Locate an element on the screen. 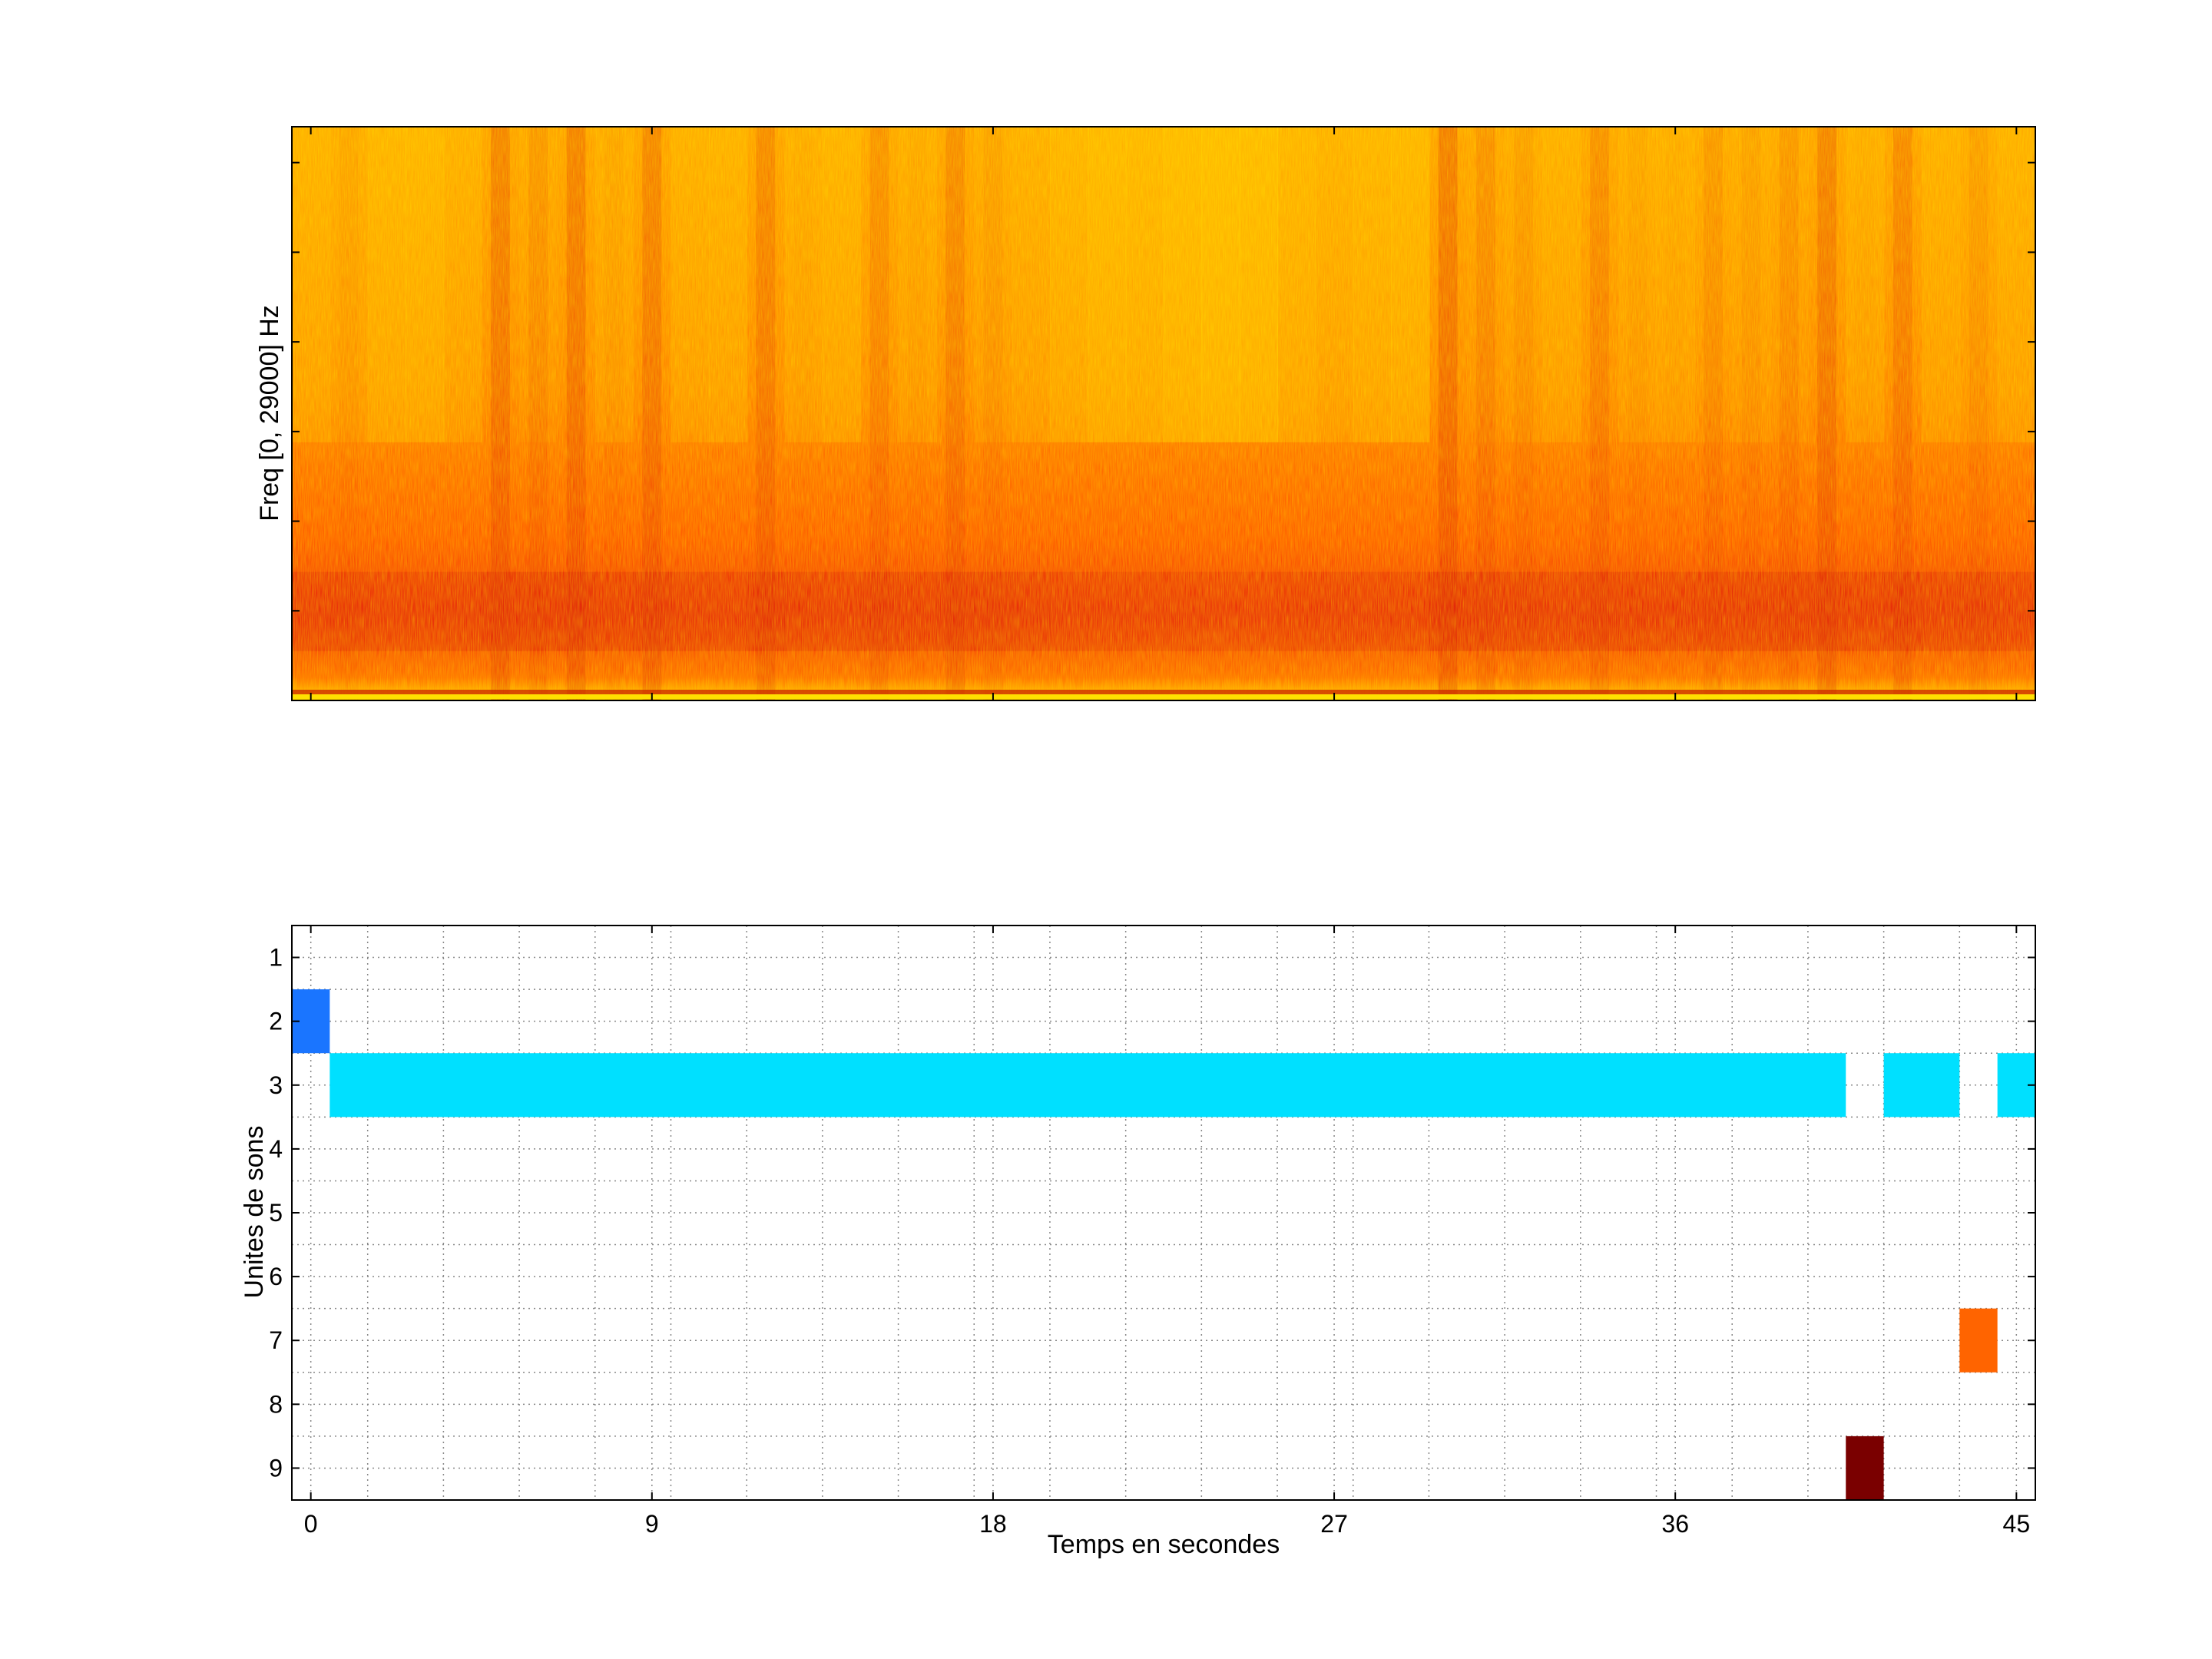  spectrogram-ylabel: Freq [0, 29000] Hz is located at coordinates (269, 414).